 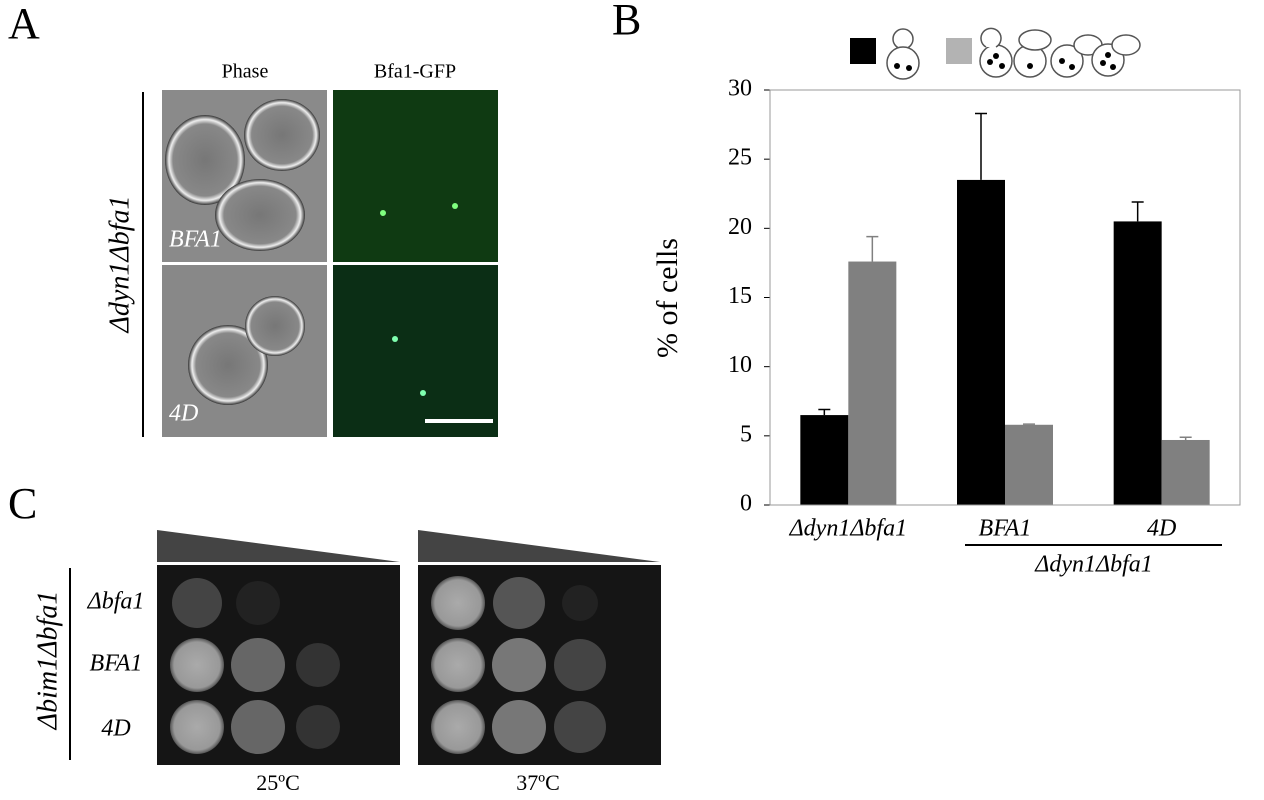 I want to click on legend-icons, so click(x=1013, y=53).